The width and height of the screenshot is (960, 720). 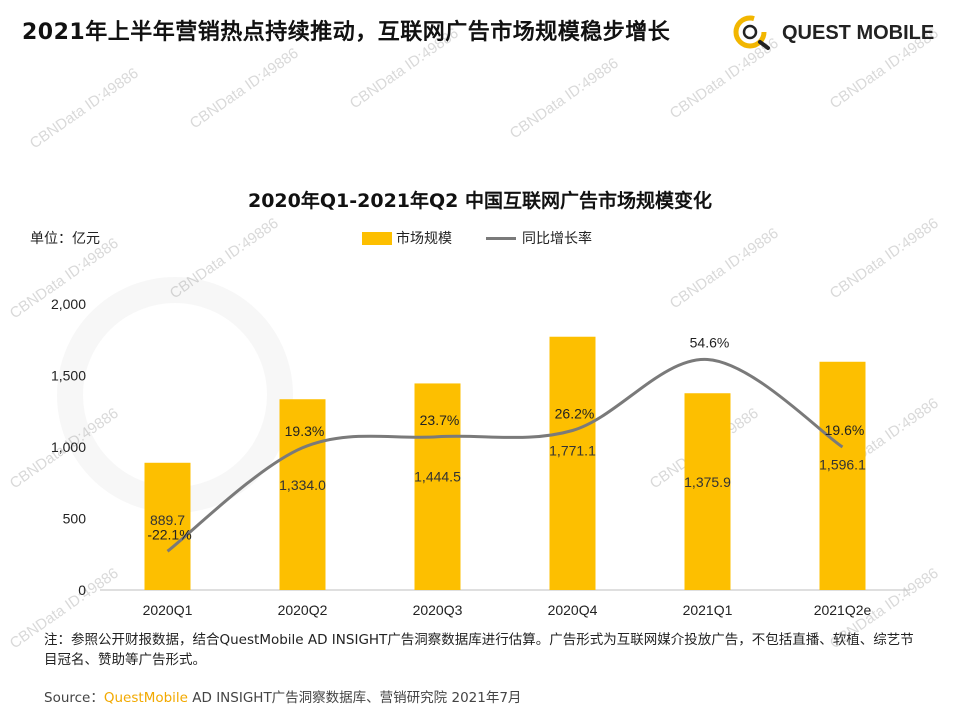 I want to click on bar-value-label: 1,375.9, so click(x=707, y=482).